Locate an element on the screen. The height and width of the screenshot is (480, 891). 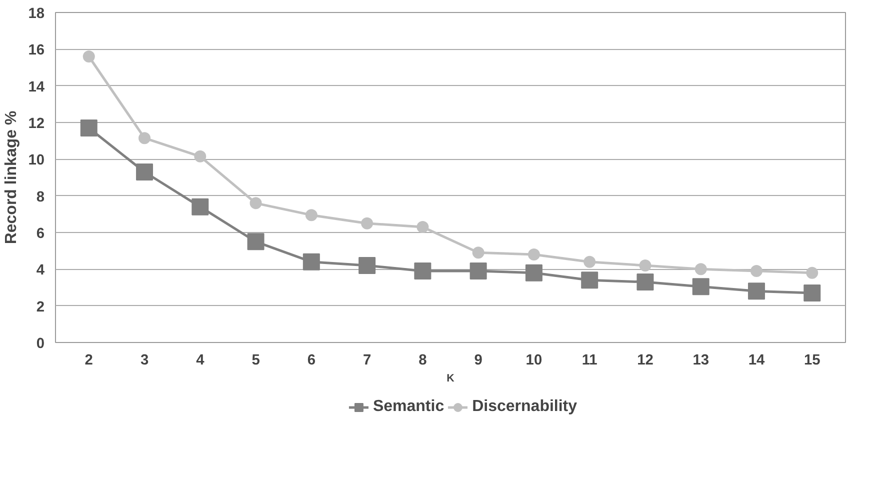
x-tick-label: 14 is located at coordinates (757, 360).